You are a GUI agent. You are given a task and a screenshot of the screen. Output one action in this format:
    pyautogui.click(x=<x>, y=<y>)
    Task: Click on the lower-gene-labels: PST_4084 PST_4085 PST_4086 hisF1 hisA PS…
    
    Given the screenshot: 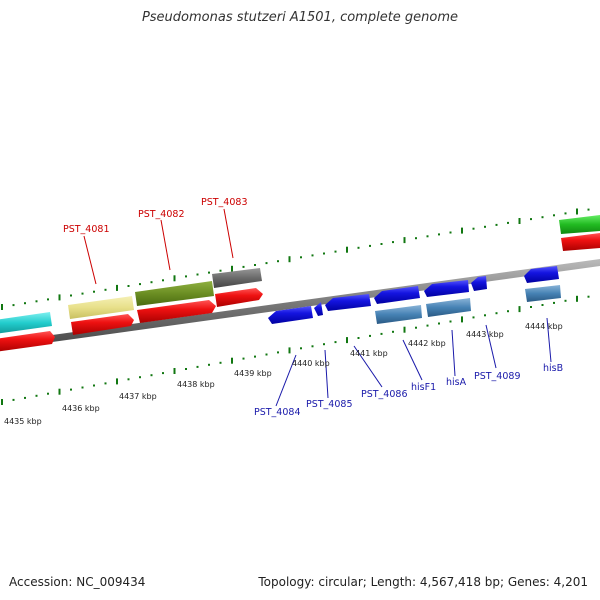 What is the action you would take?
    pyautogui.click(x=408, y=390)
    